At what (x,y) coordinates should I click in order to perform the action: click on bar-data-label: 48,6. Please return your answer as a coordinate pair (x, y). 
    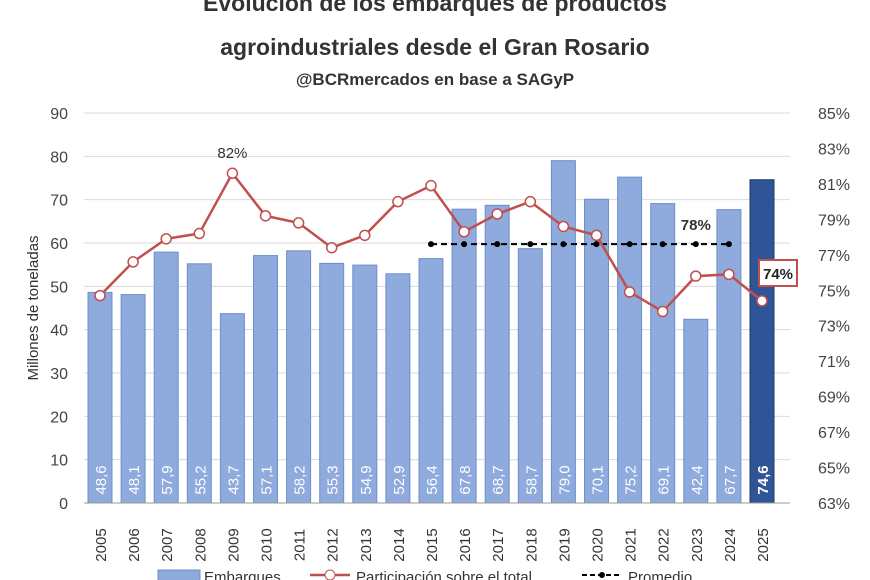
    Looking at the image, I should click on (101, 479).